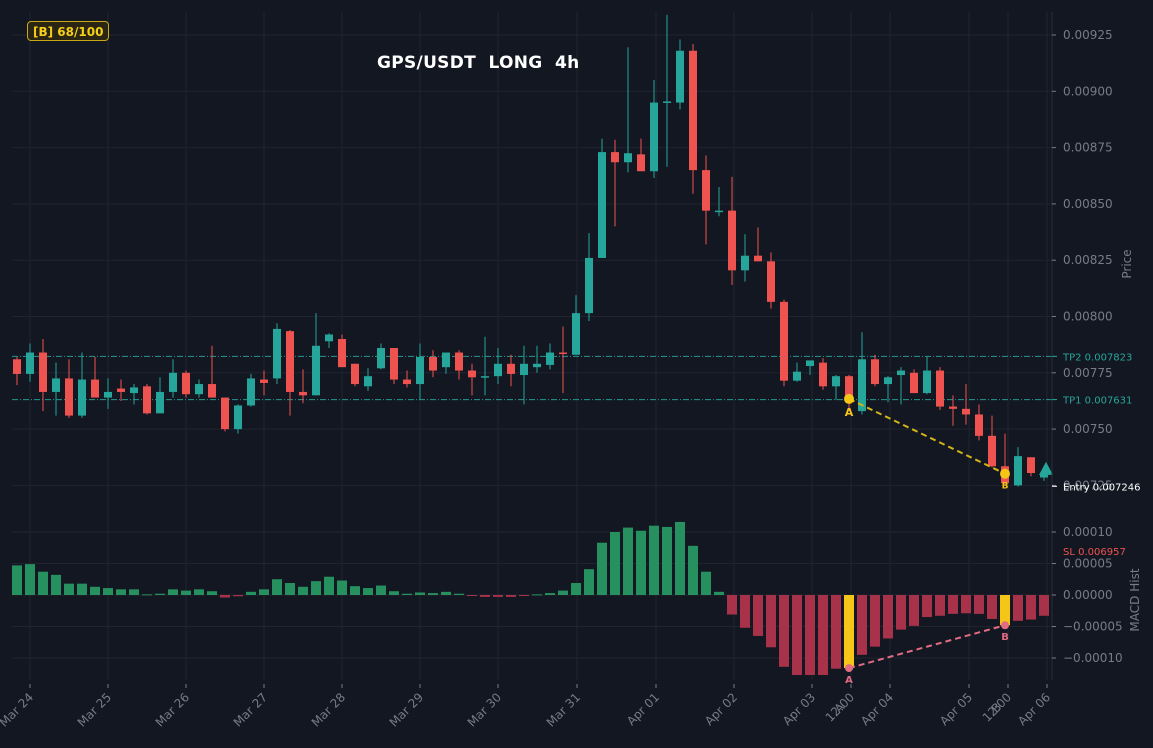  Describe the element at coordinates (1088, 317) in the screenshot. I see `y-tick-label: 0.00800` at that location.